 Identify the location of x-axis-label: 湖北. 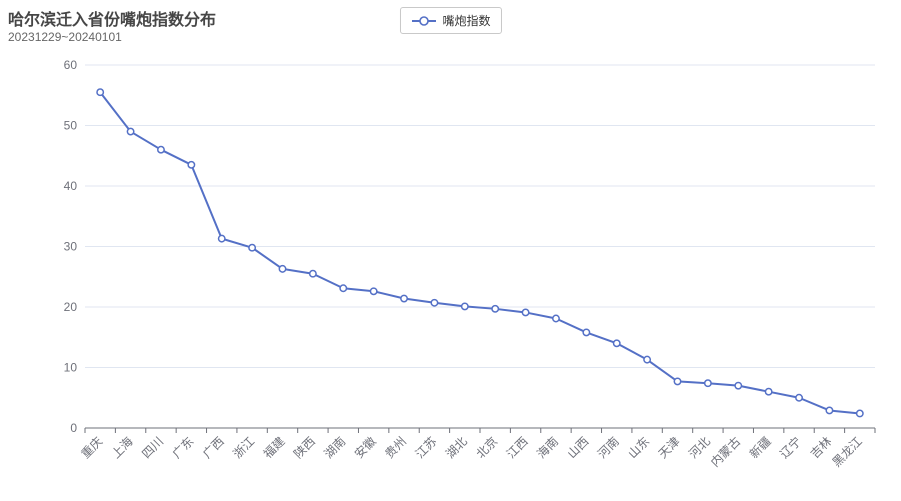
(456, 448).